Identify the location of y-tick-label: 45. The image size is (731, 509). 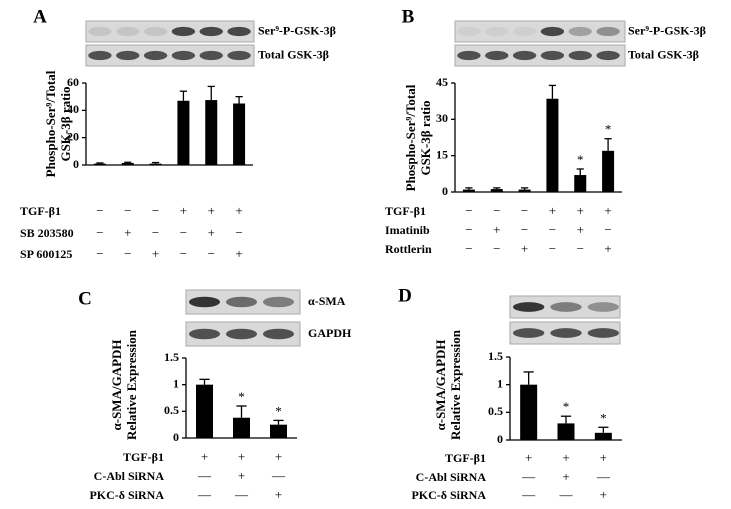
(442, 82).